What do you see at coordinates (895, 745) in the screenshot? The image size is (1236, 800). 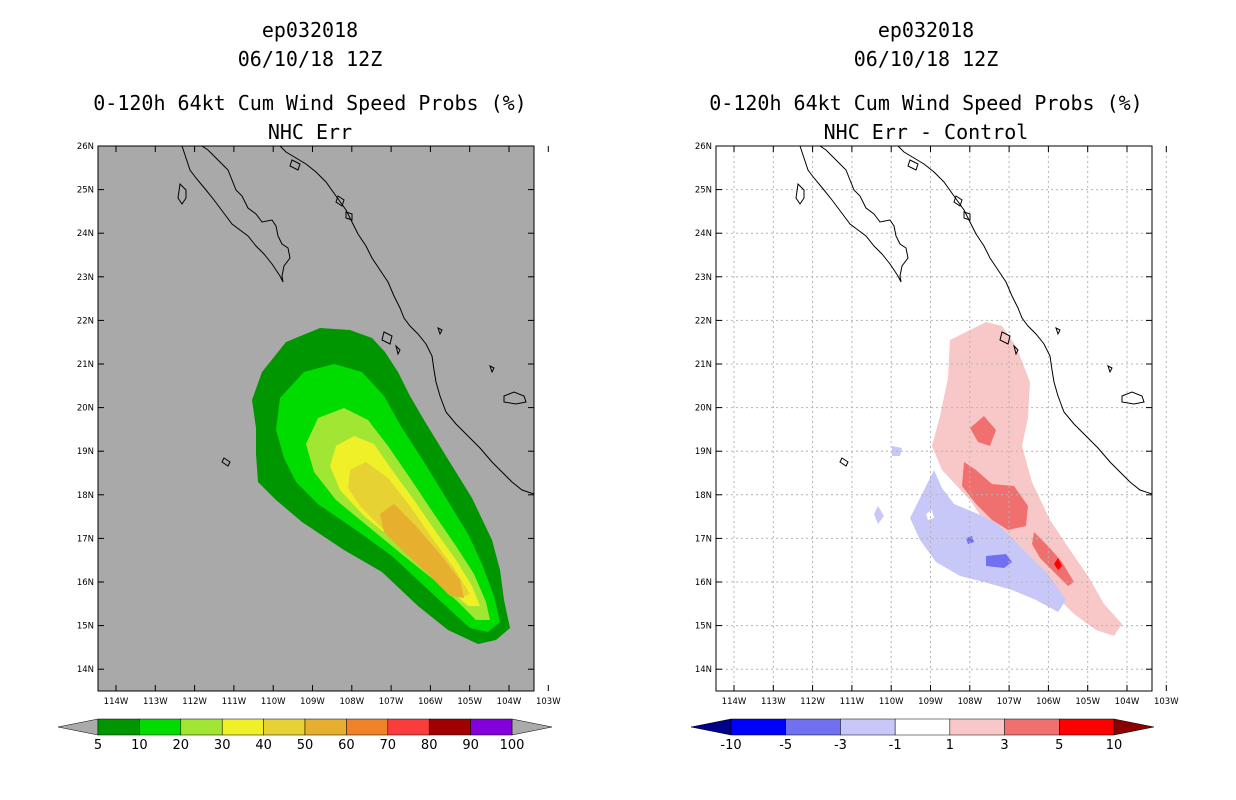 I see `colorbar-label: -1` at bounding box center [895, 745].